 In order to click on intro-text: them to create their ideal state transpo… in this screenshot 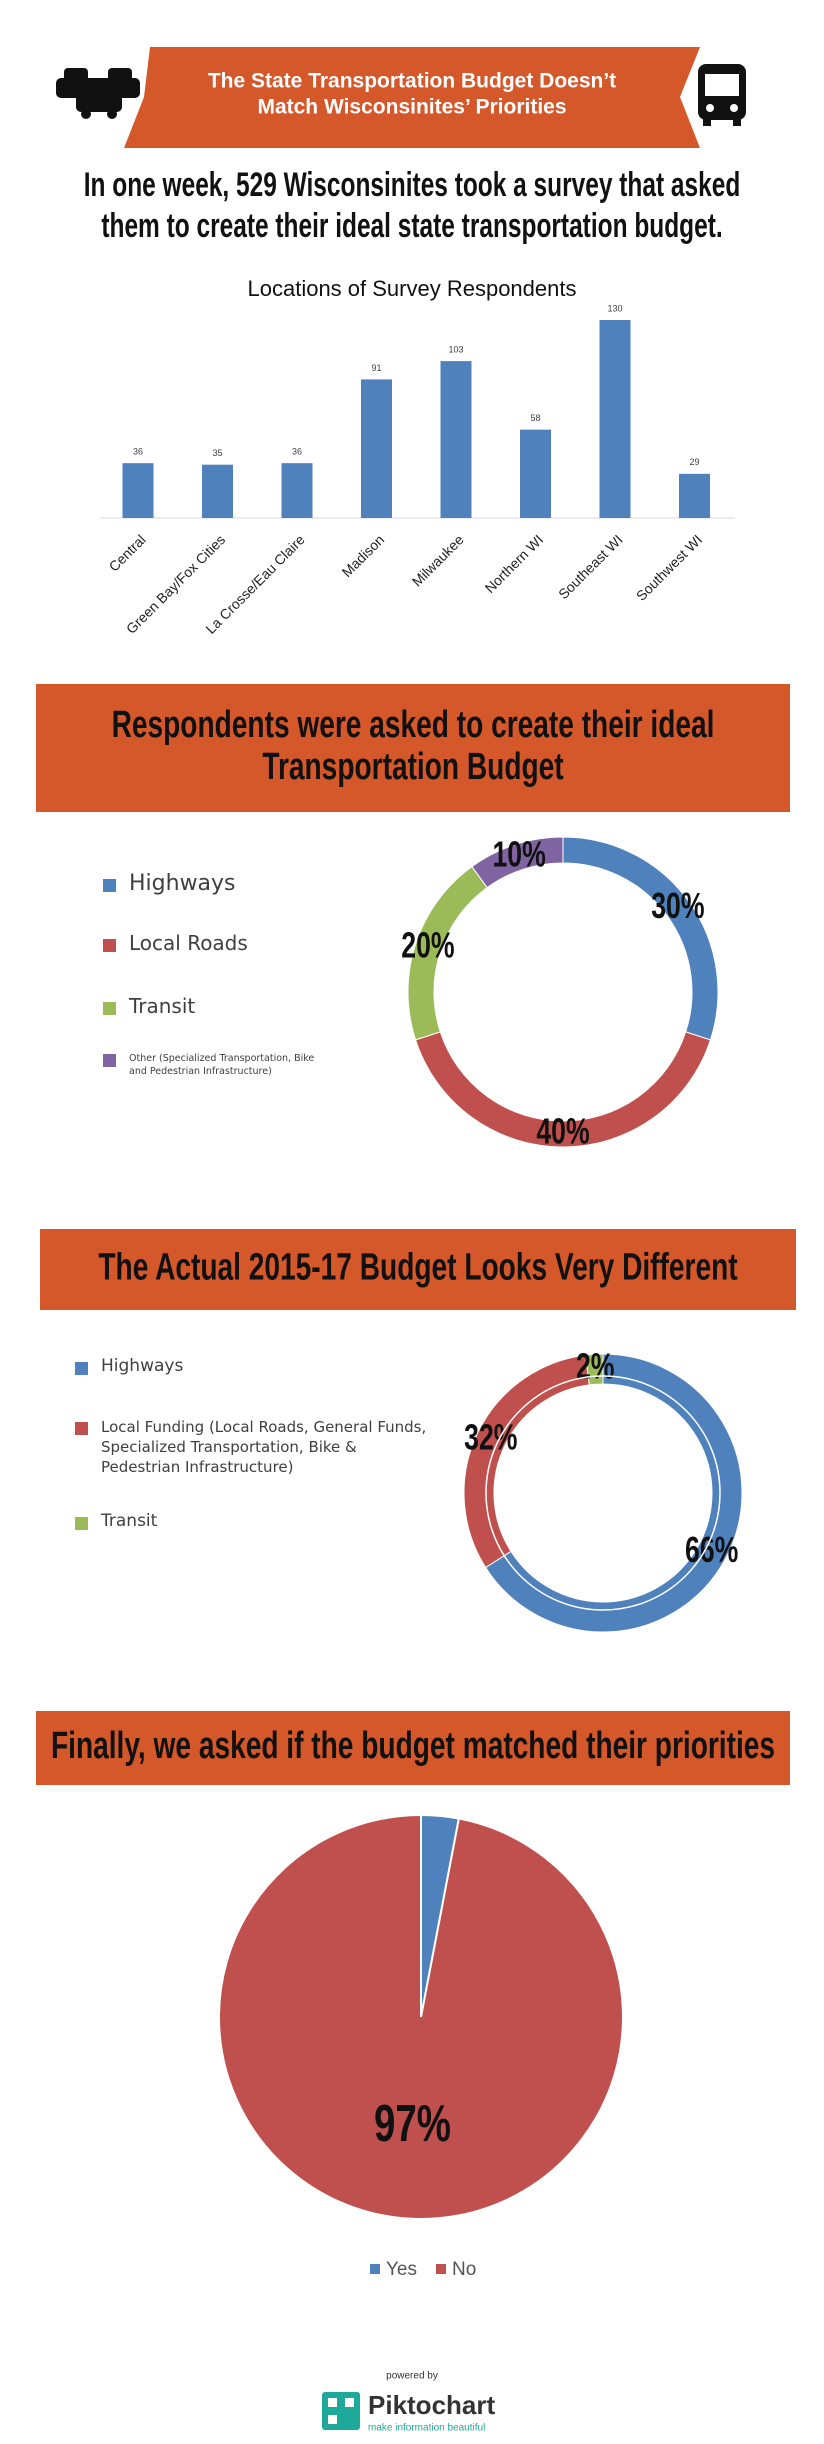, I will do `click(411, 226)`.